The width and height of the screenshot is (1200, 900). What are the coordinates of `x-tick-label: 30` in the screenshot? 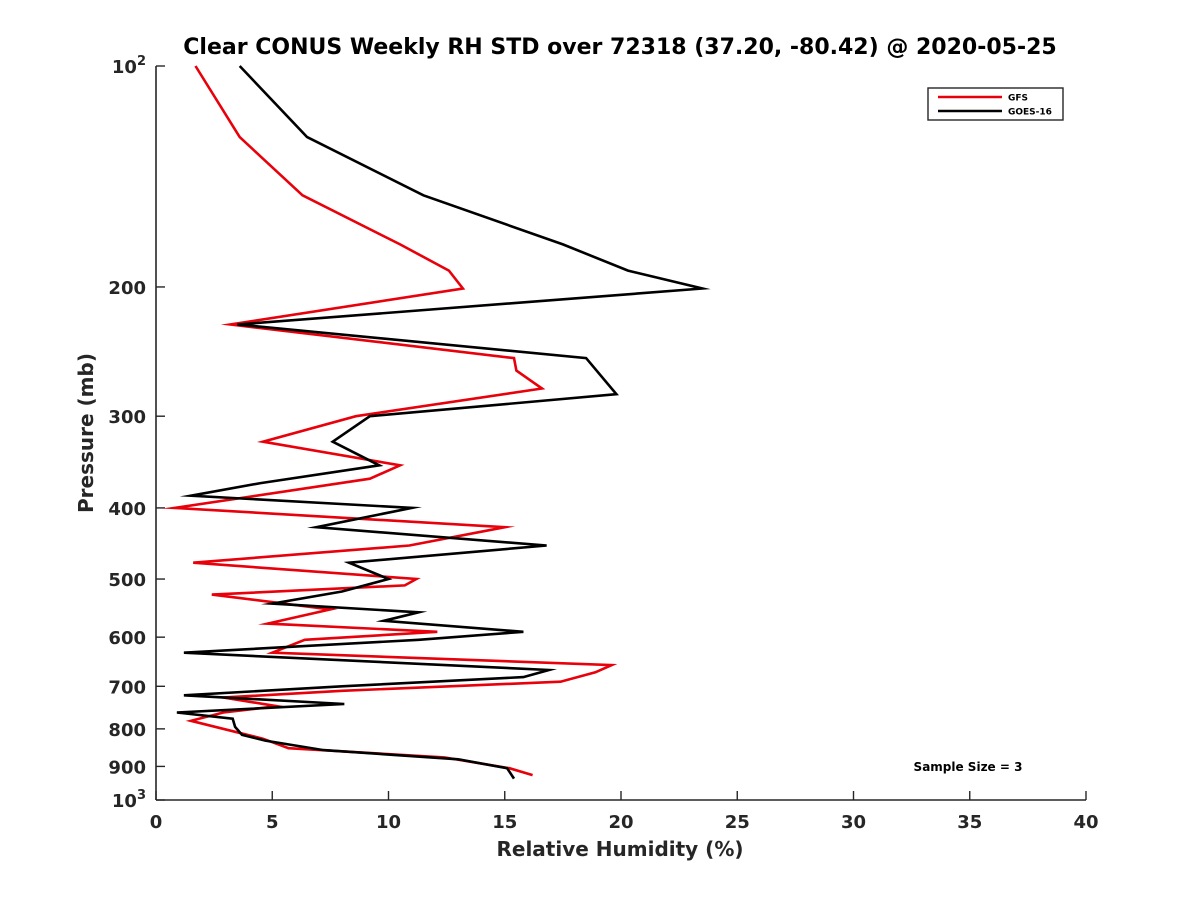 It's located at (853, 822).